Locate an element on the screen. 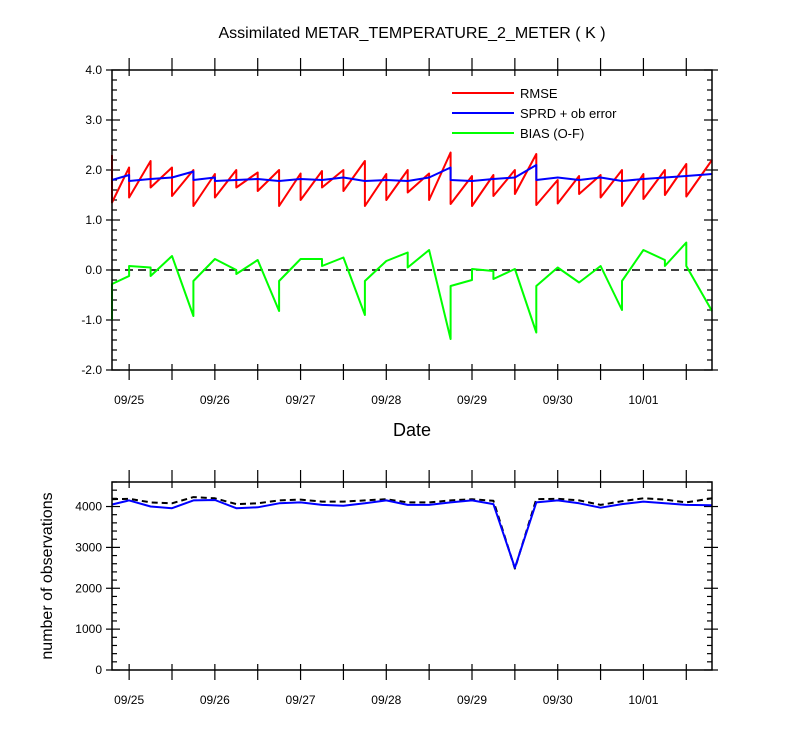 This screenshot has width=800, height=750. top-x-tick-label: 09/30 is located at coordinates (558, 400).